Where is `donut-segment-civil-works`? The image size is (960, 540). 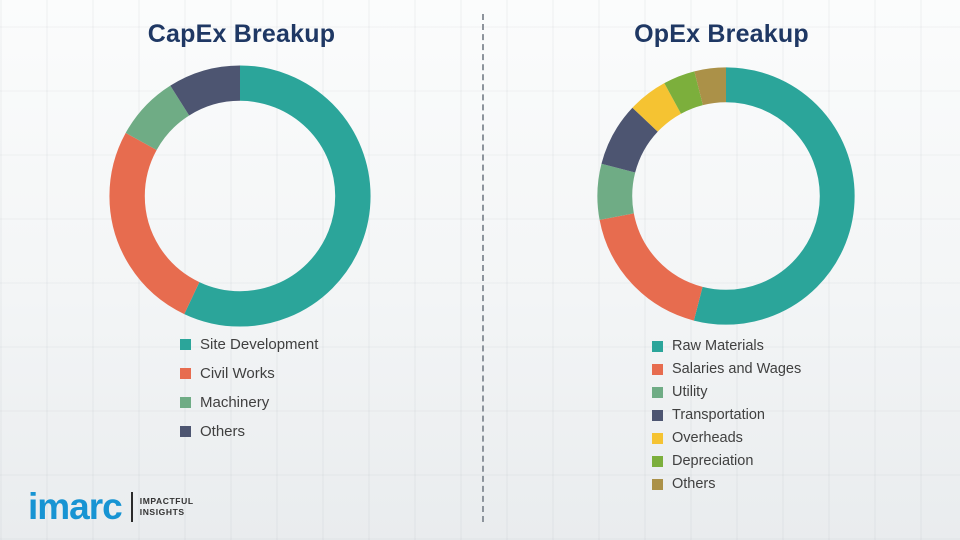
donut-segment-civil-works is located at coordinates (240, 196).